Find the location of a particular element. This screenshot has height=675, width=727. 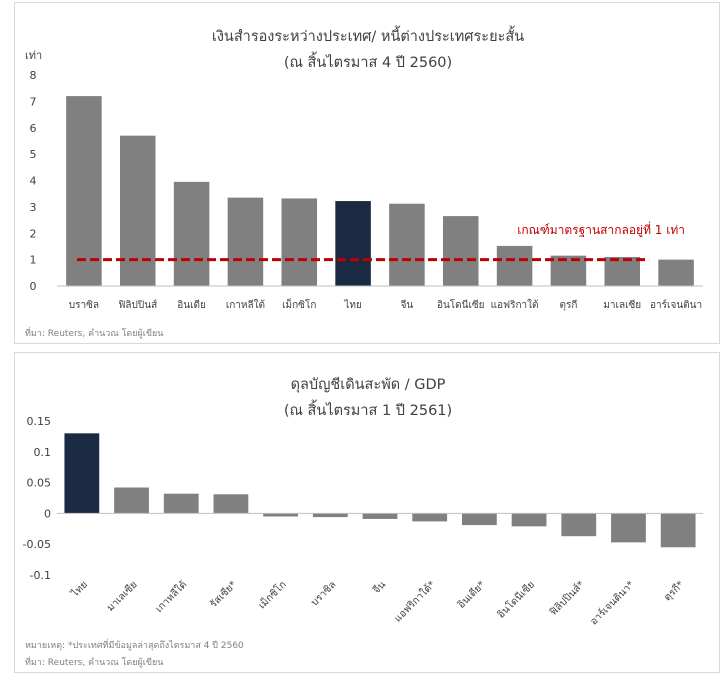

y-tick-label: 4 is located at coordinates (33, 181).